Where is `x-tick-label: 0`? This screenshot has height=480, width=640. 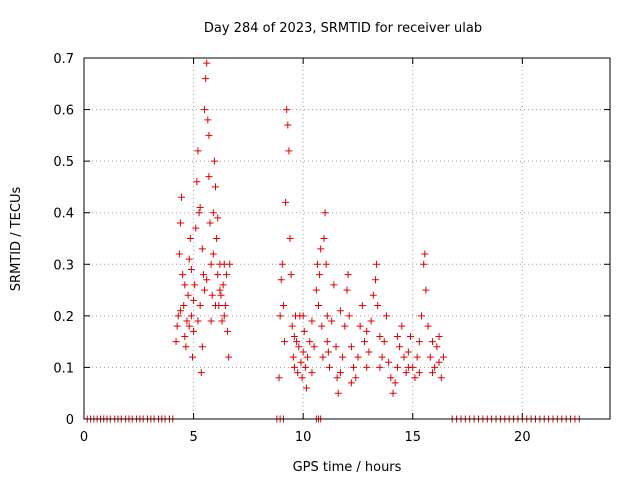
x-tick-label: 0 is located at coordinates (84, 437).